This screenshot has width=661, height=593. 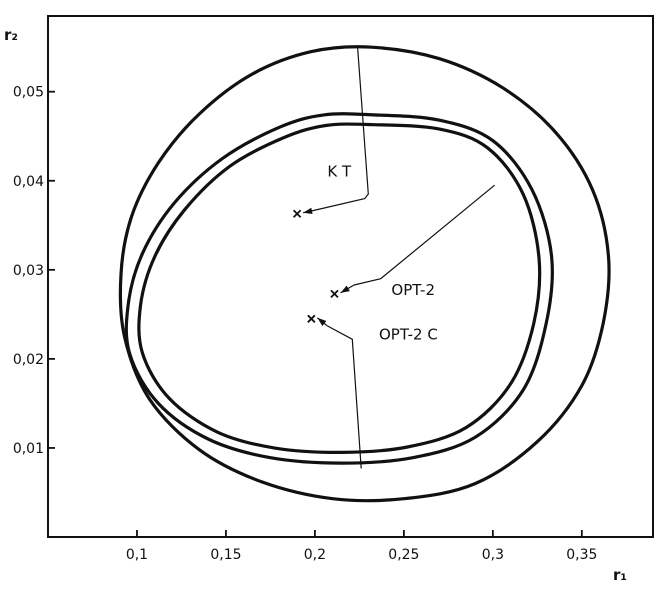 I want to click on x-tick-label: 0,25, so click(x=403, y=555).